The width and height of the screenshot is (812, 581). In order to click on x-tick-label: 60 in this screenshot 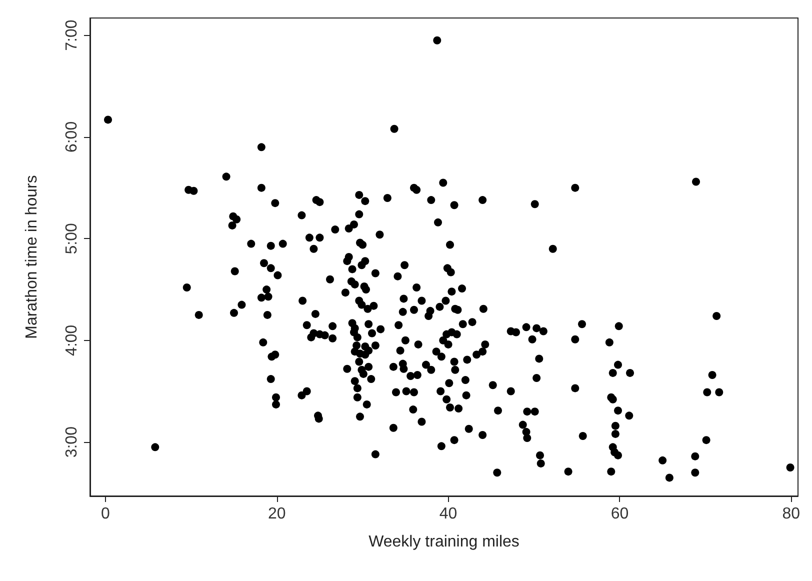, I will do `click(619, 514)`.